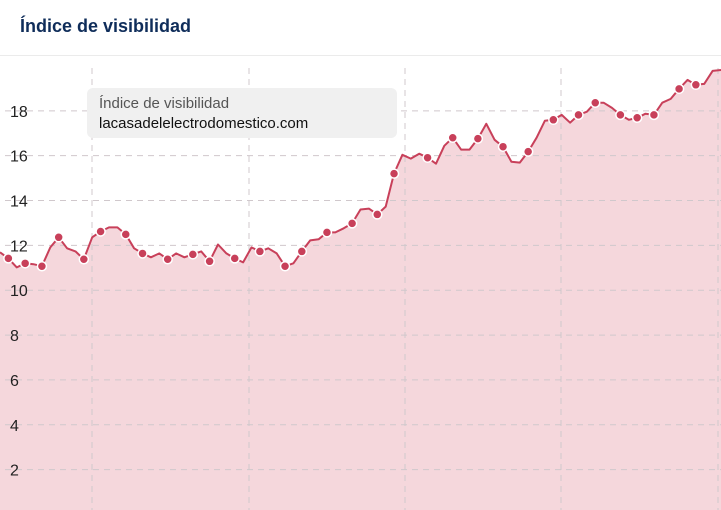 This screenshot has height=510, width=721. I want to click on y-tick-label: 12, so click(19, 246).